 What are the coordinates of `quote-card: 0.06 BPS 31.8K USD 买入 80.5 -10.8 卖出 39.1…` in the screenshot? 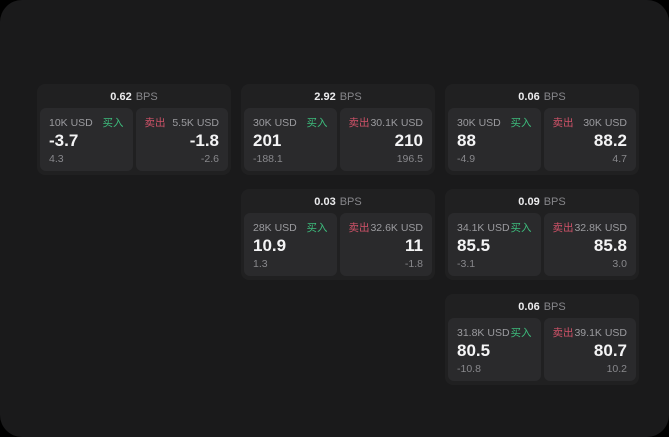 It's located at (542, 339).